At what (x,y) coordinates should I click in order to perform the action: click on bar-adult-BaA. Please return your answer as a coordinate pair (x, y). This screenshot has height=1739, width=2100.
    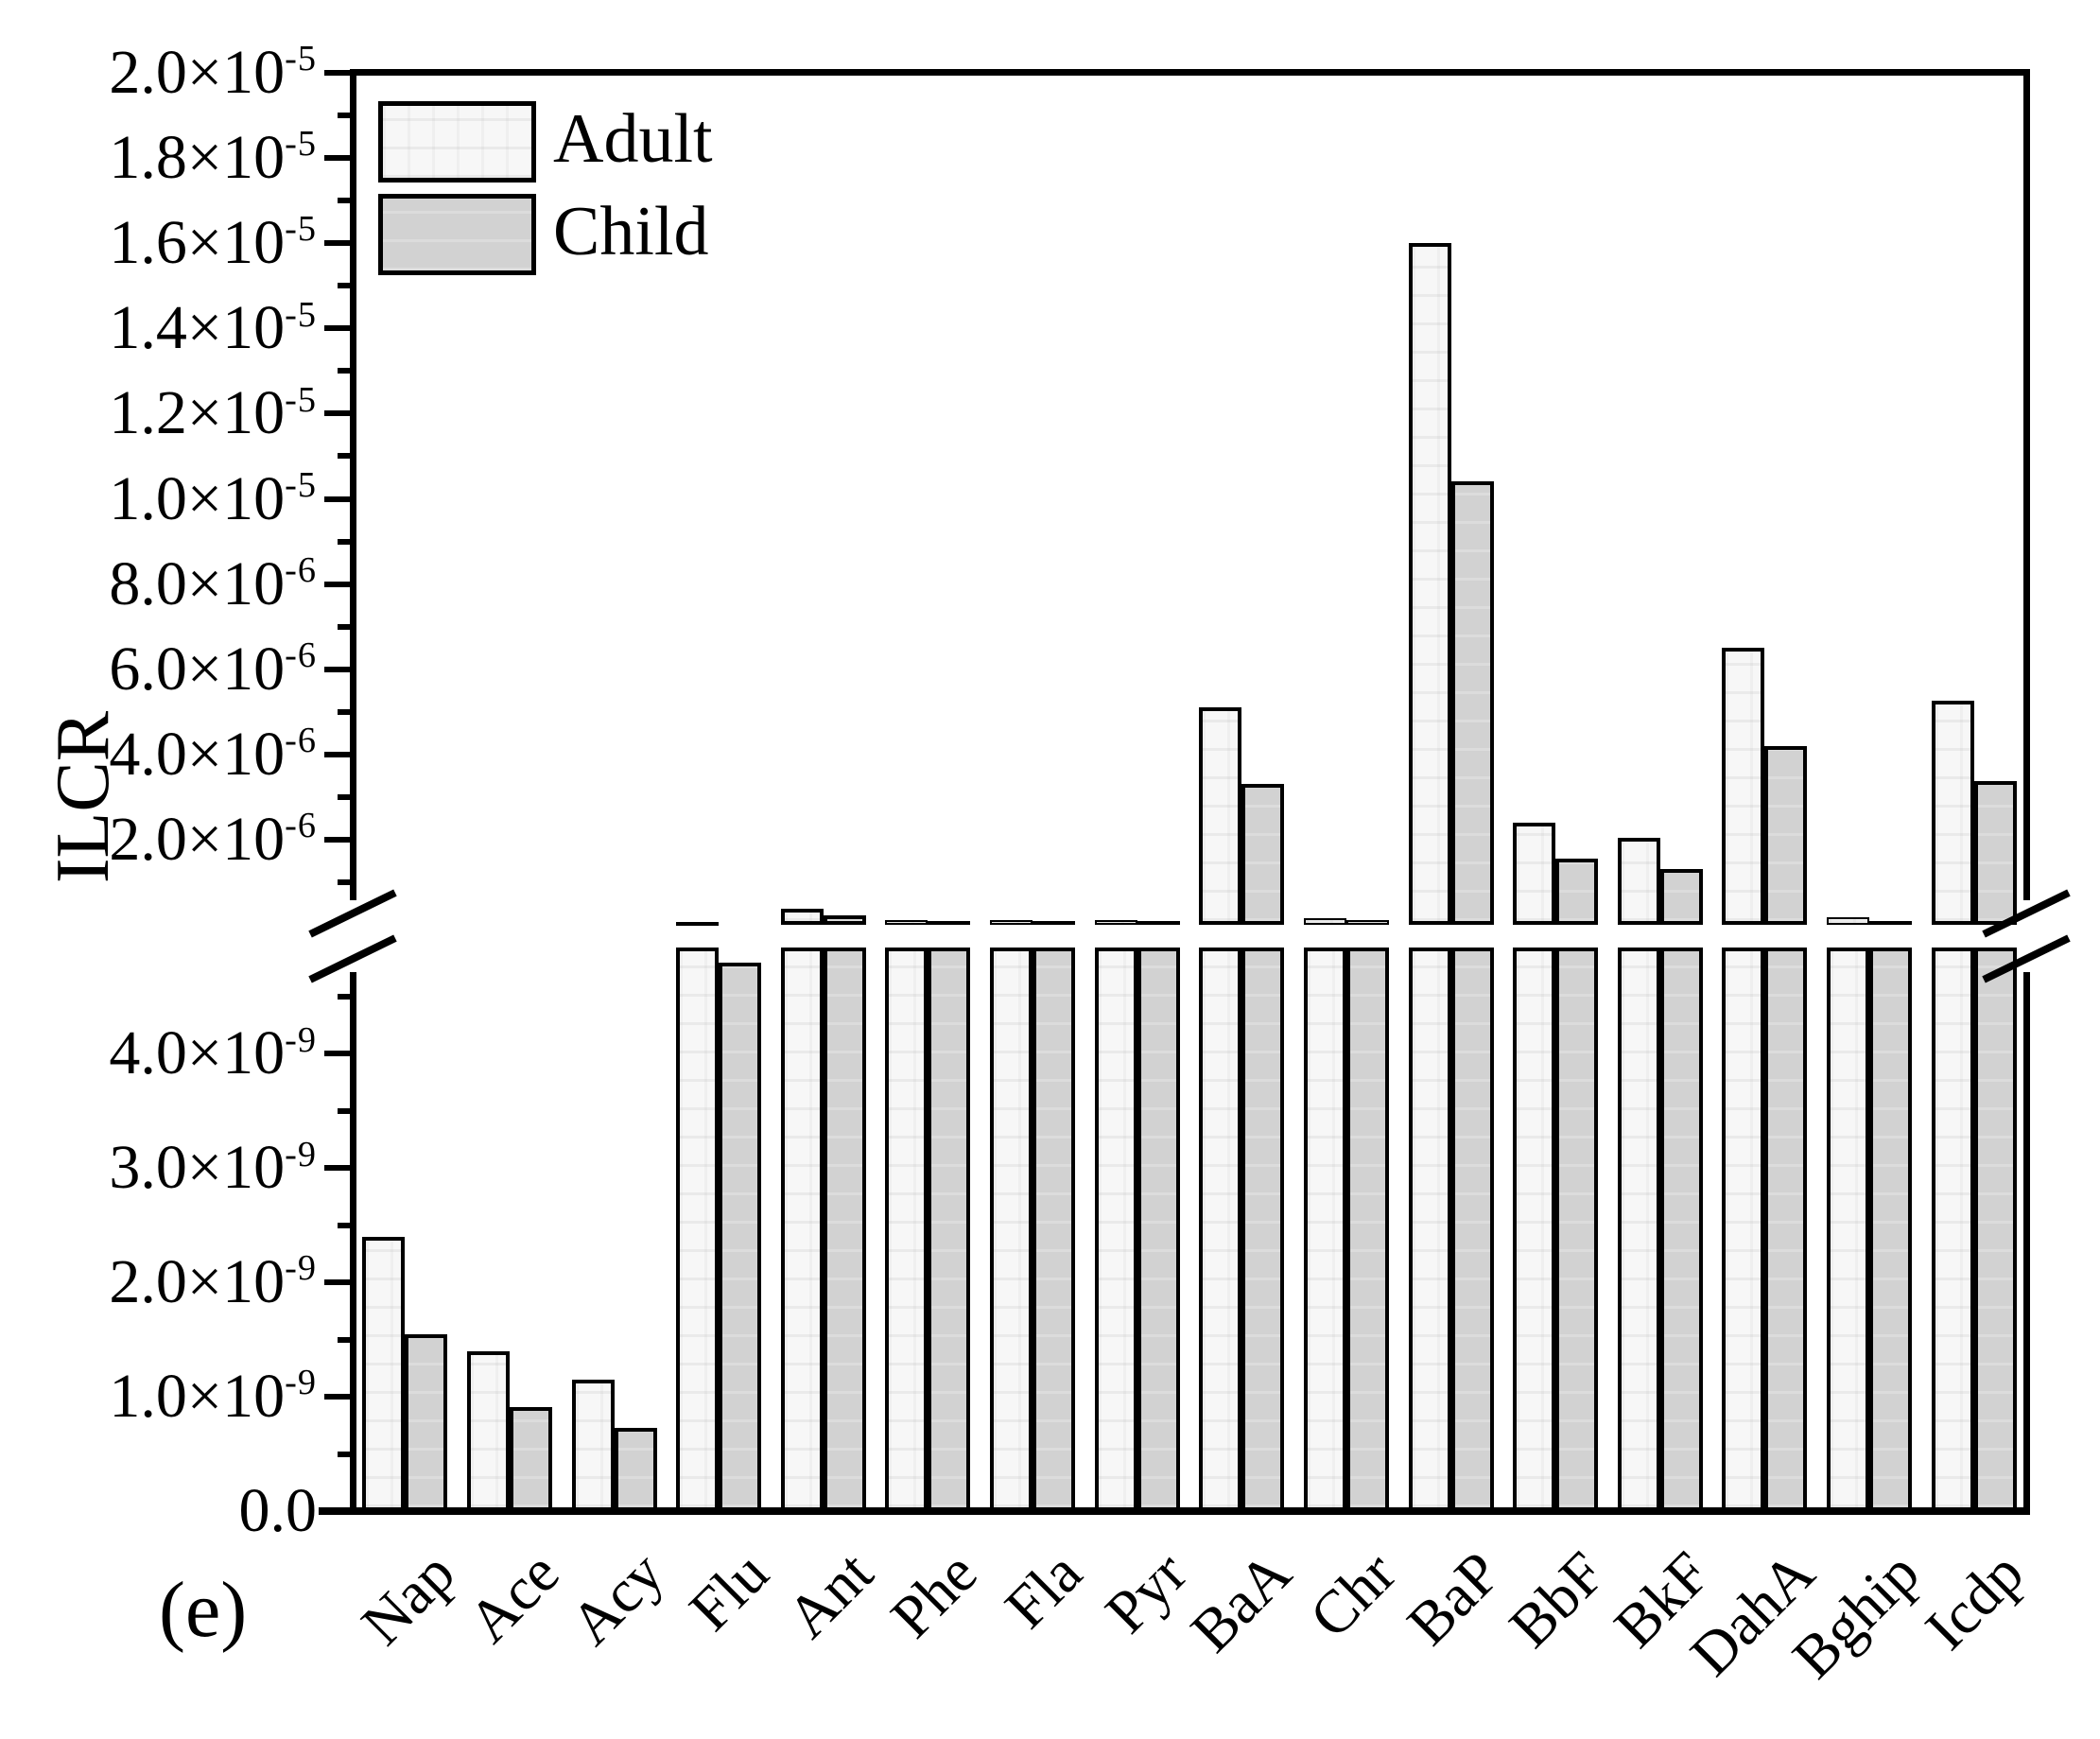
    Looking at the image, I should click on (1220, 1229).